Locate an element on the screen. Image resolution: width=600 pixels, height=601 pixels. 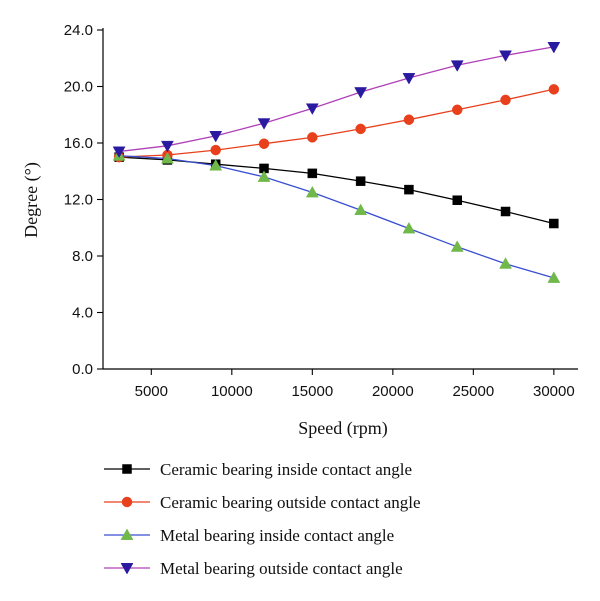
y-tick-label: 24.0 is located at coordinates (78, 30).